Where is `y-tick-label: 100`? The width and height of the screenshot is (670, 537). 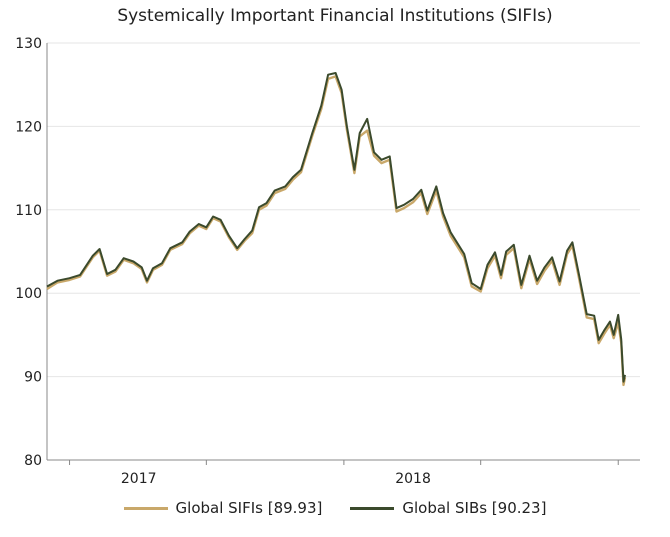
y-tick-label: 100 is located at coordinates (28, 294).